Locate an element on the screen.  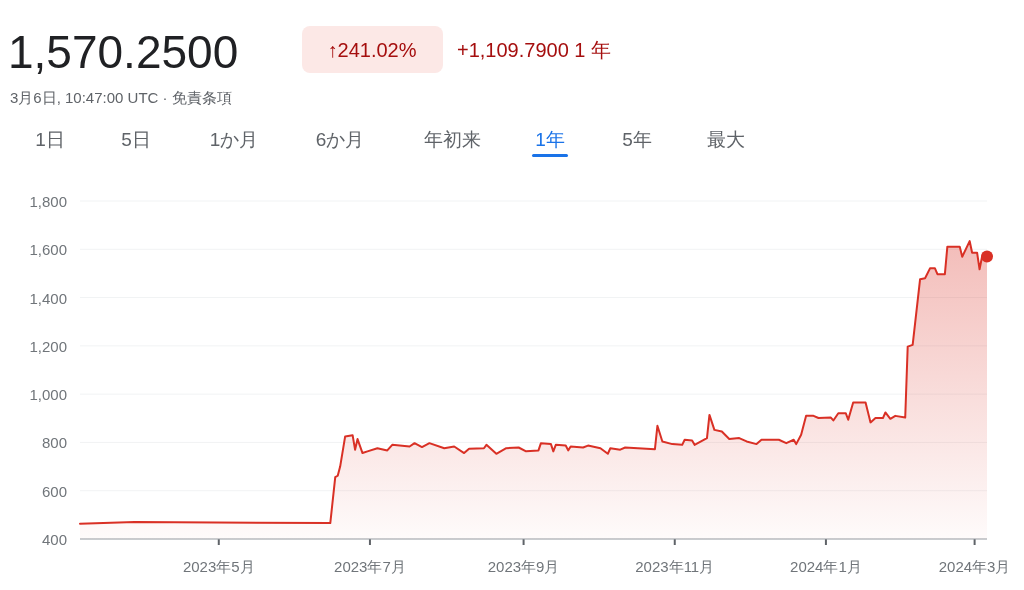
x-tick-label: 2024年1月 is located at coordinates (826, 566).